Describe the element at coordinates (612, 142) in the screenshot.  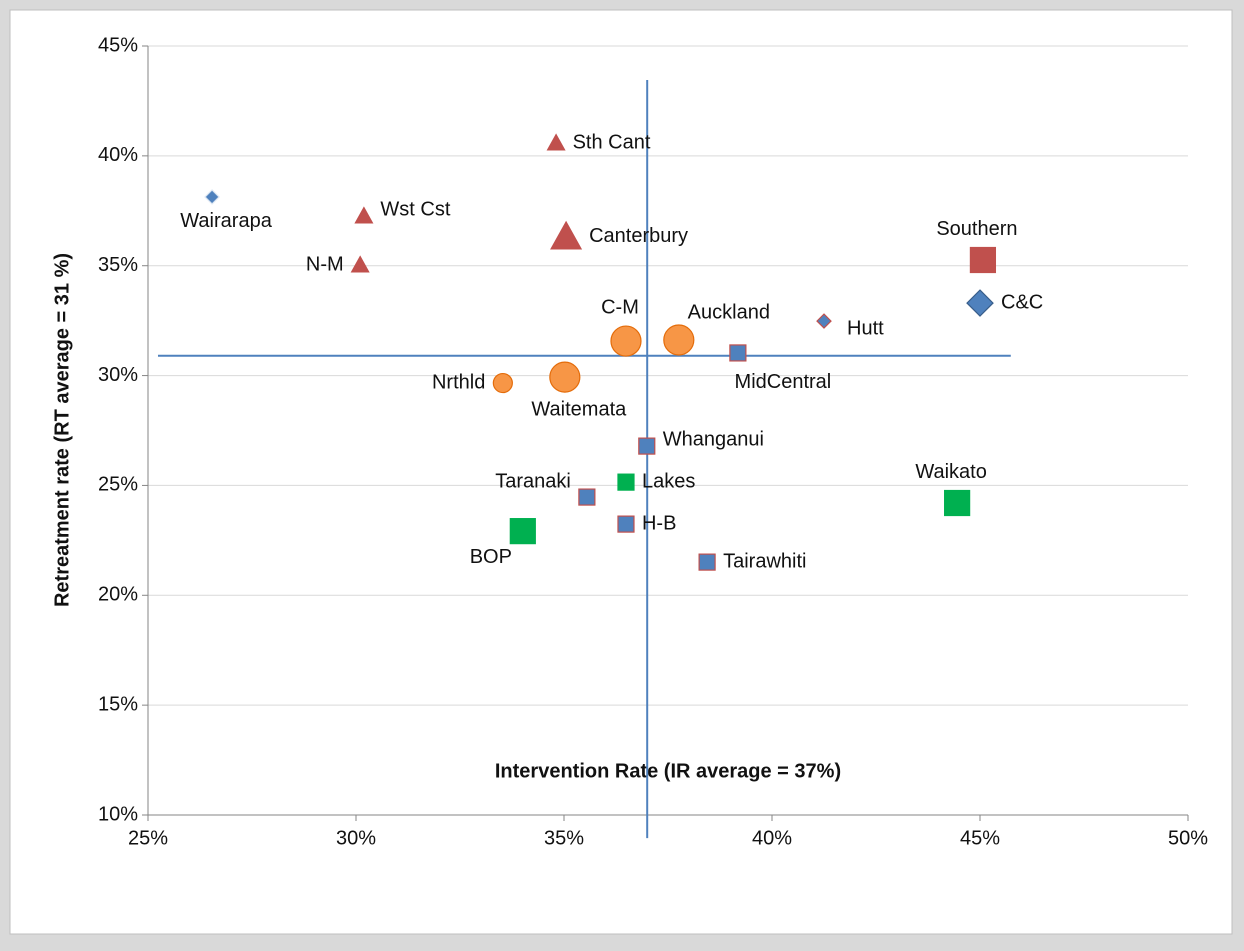
I see `point-label: Sth Cant` at that location.